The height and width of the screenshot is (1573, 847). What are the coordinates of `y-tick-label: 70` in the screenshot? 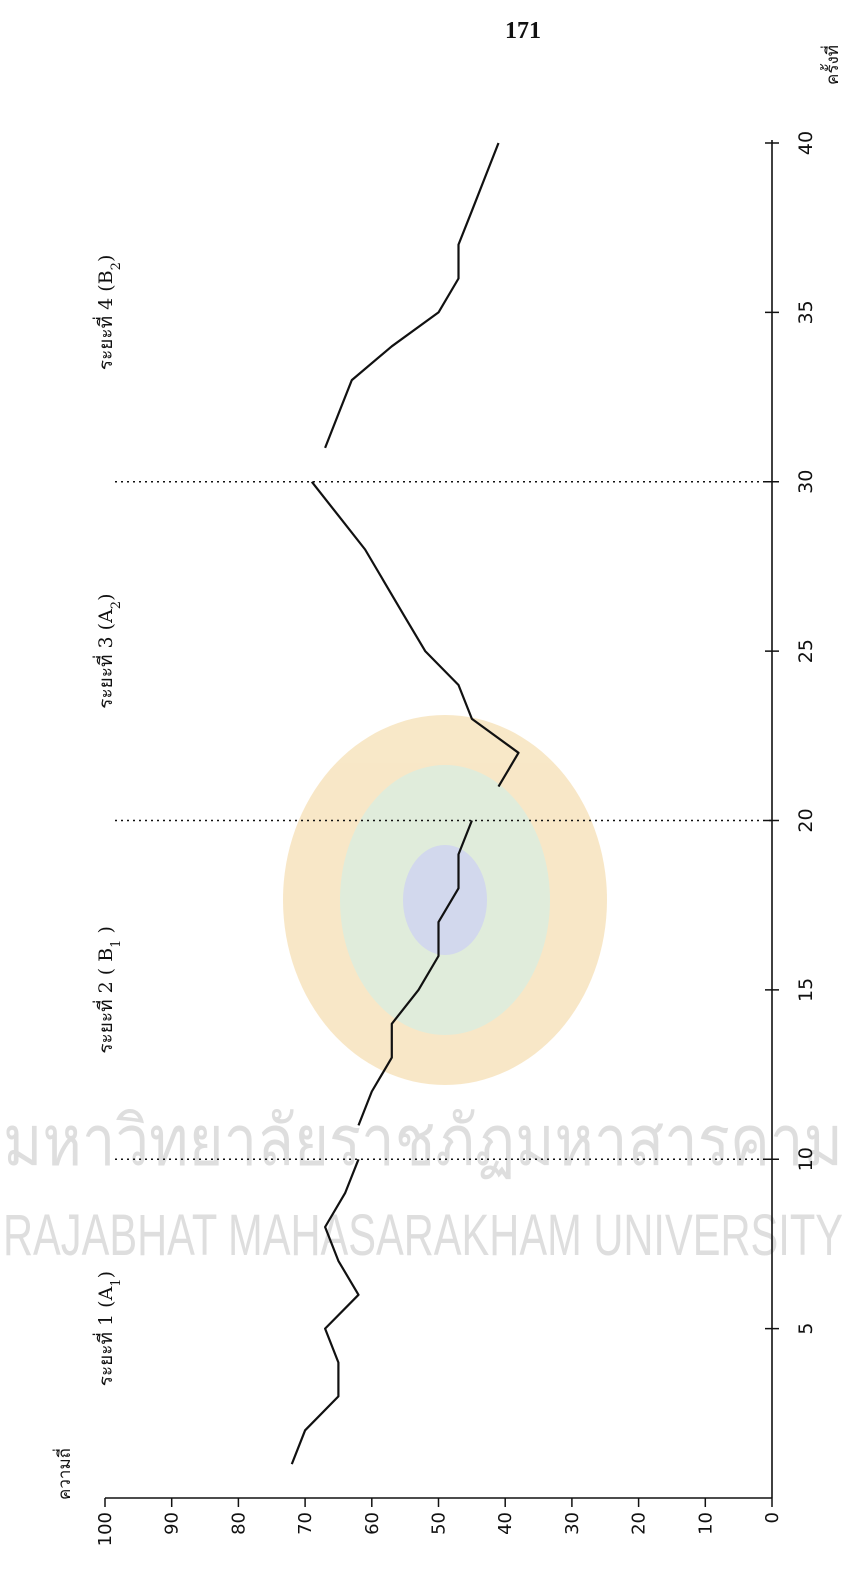 It's located at (305, 1523).